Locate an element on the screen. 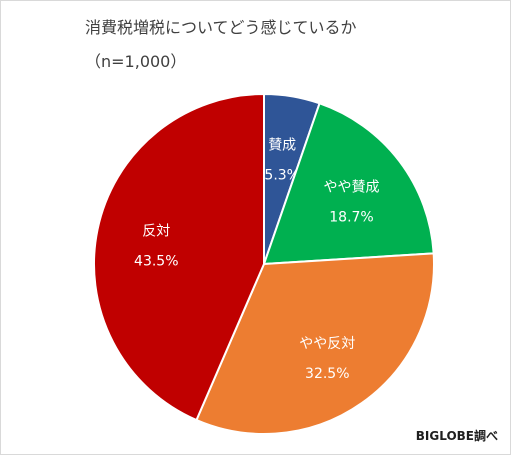  chart-title: 消費税増税についてどう感じているか is located at coordinates (221, 27).